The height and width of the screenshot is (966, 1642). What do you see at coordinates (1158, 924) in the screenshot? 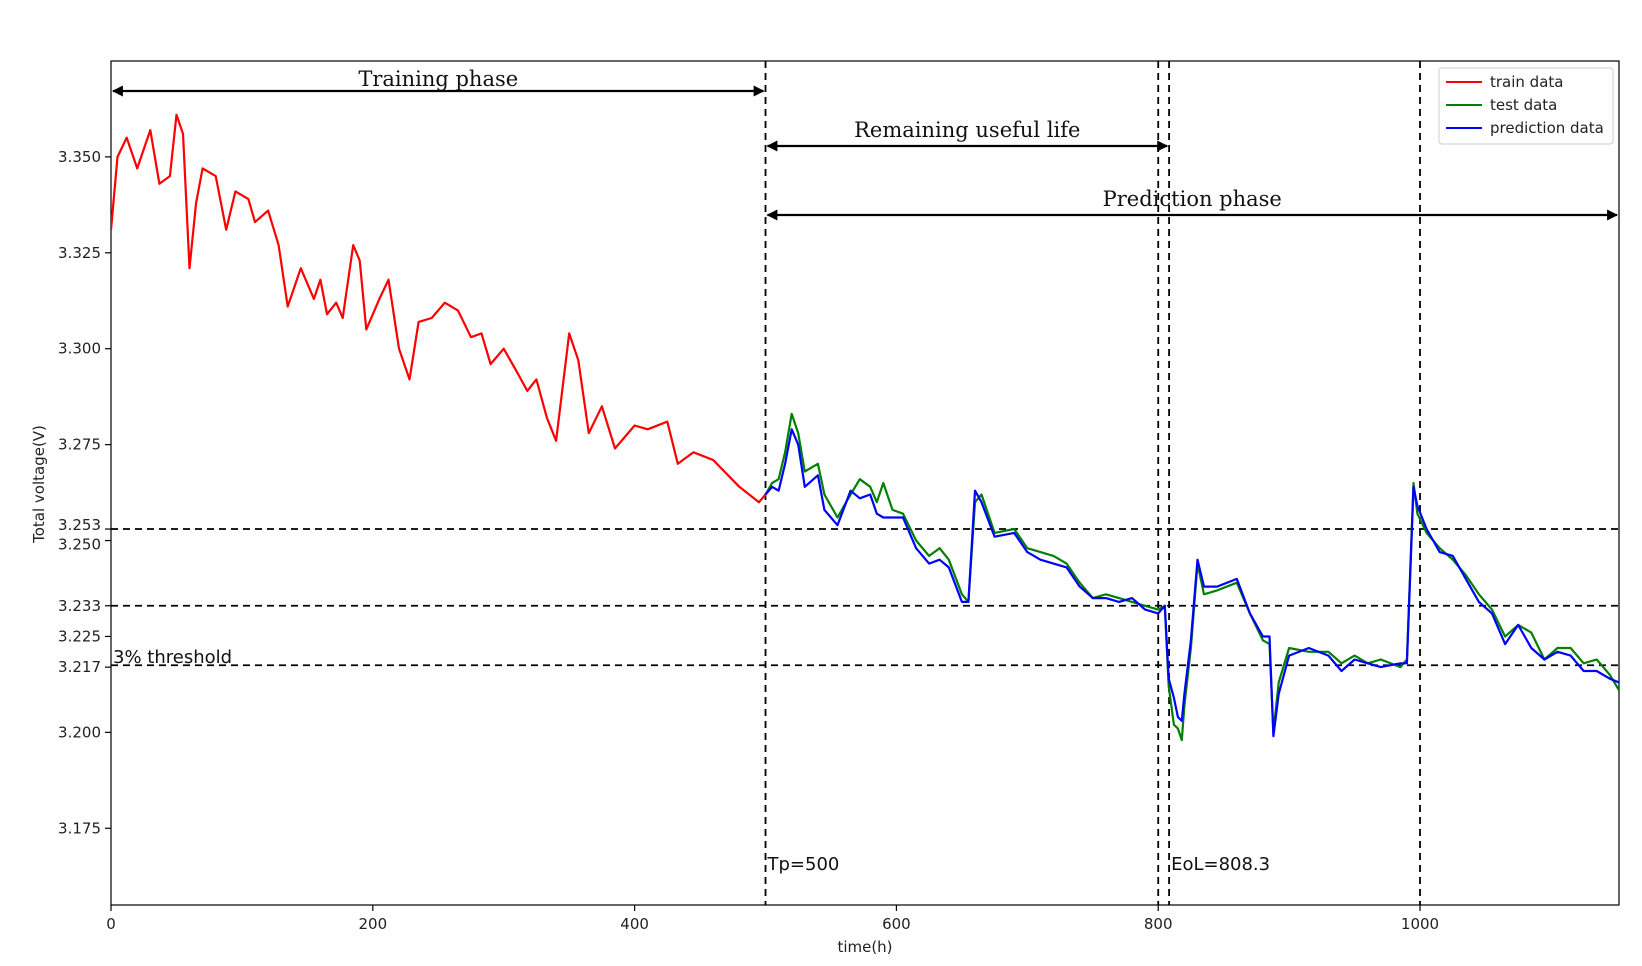
I see `x-tick-label: 800` at bounding box center [1158, 924].